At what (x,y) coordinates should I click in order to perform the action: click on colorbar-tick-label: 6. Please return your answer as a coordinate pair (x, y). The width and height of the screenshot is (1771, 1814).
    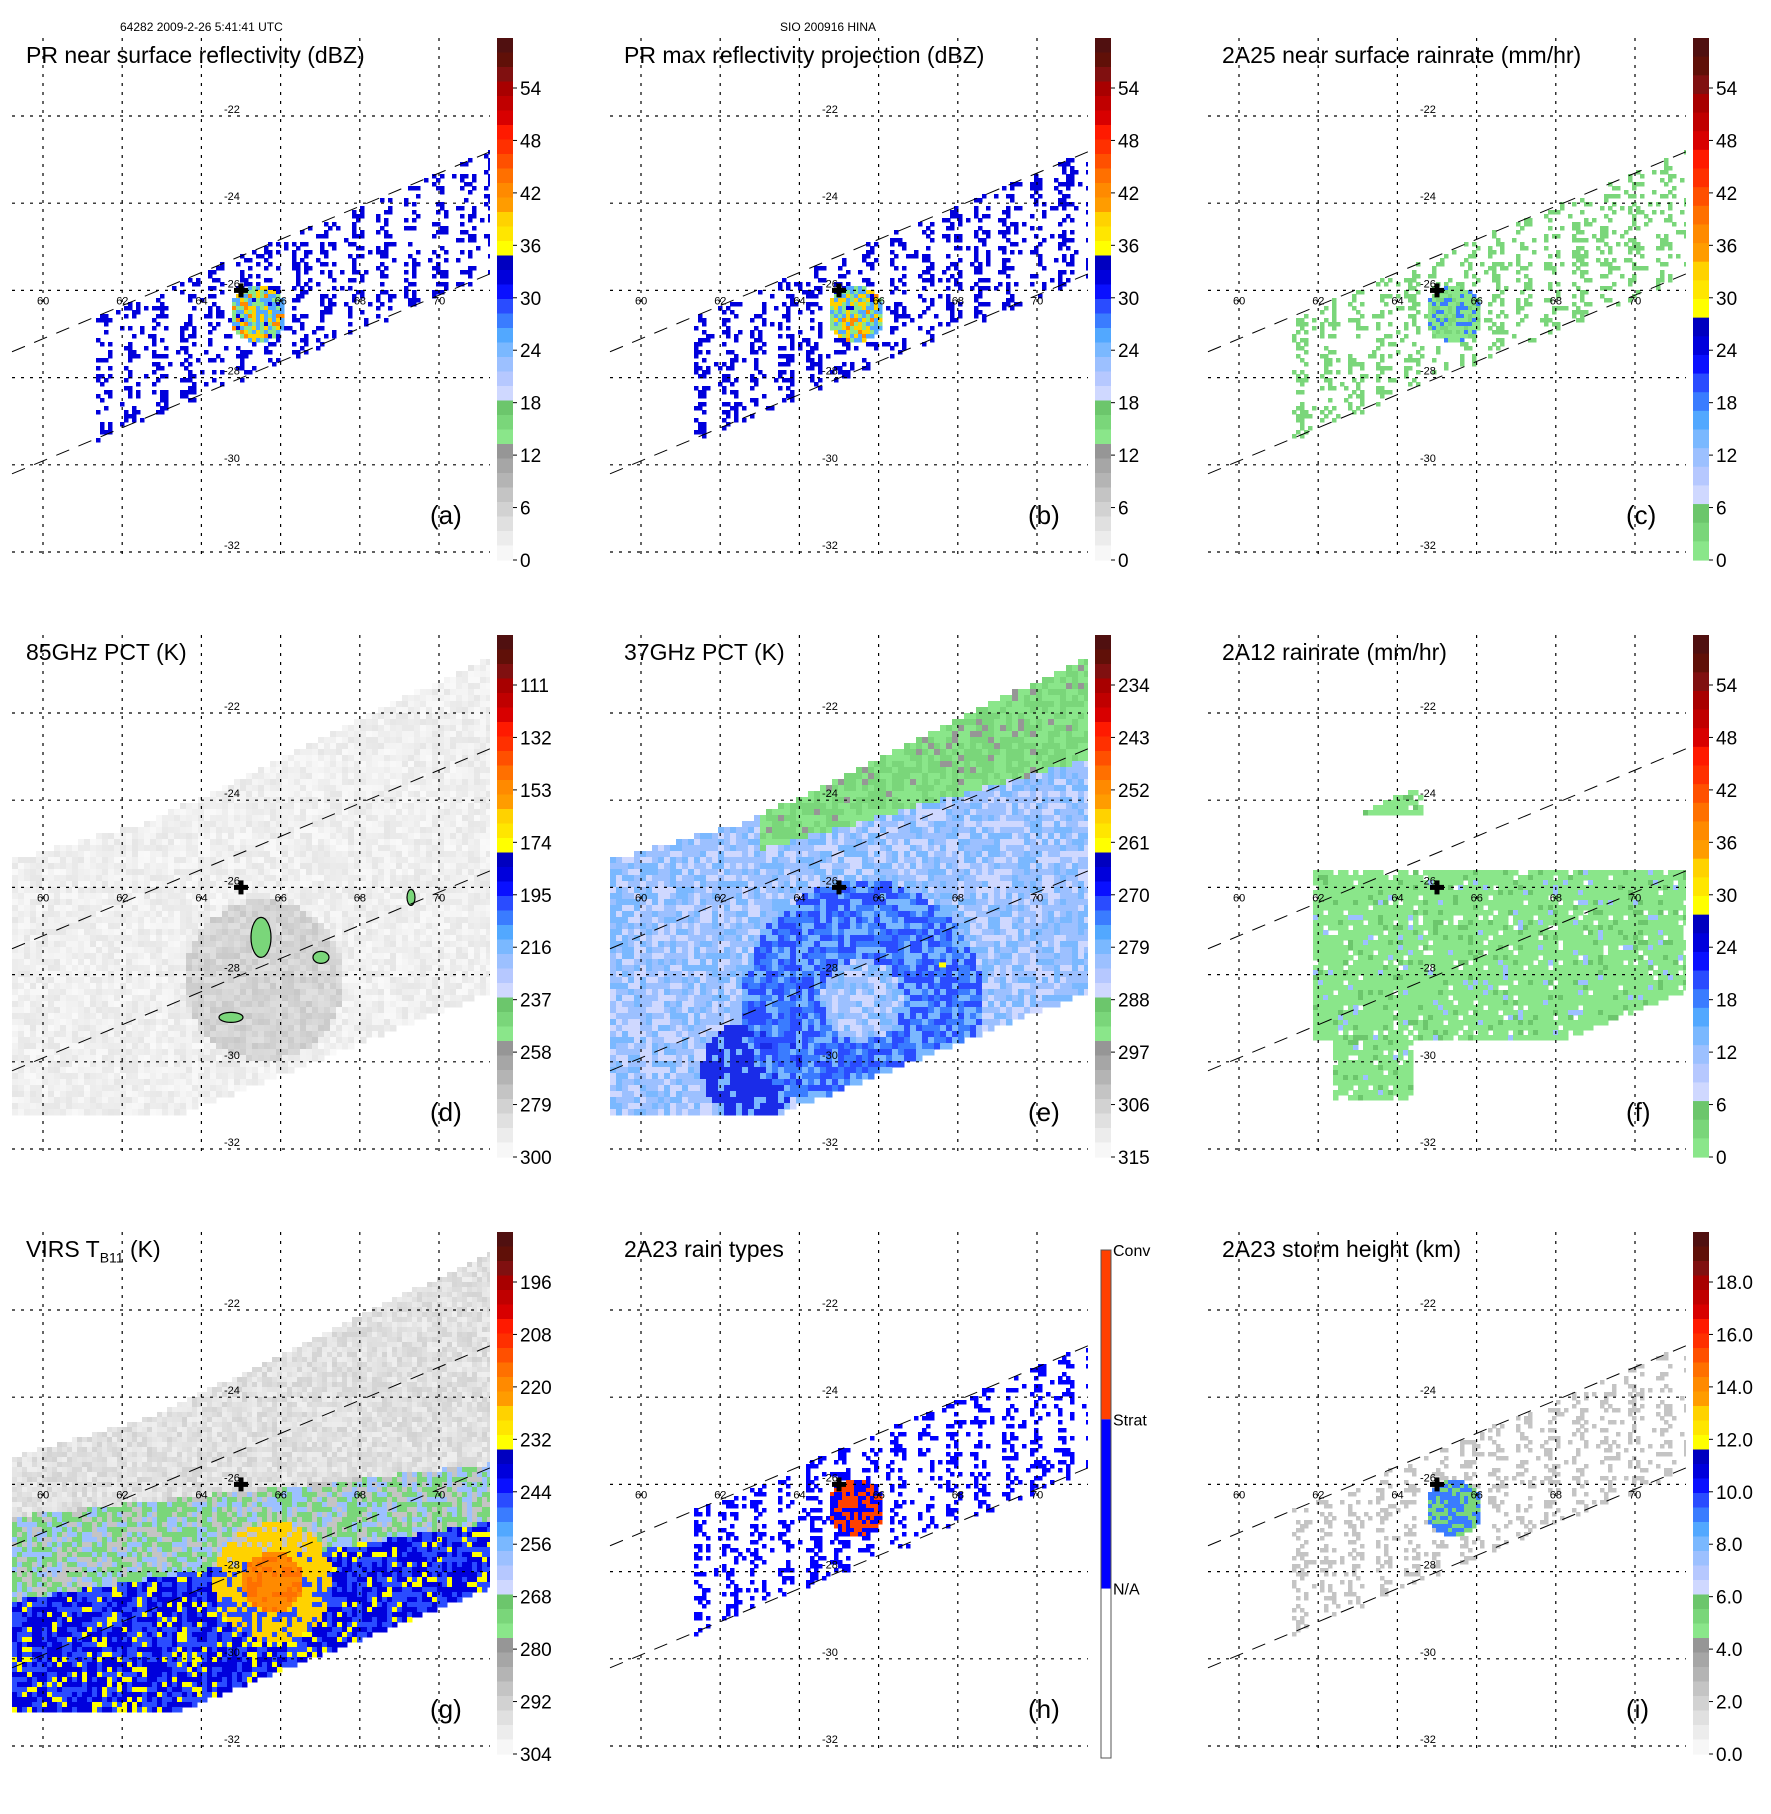
    Looking at the image, I should click on (1123, 509).